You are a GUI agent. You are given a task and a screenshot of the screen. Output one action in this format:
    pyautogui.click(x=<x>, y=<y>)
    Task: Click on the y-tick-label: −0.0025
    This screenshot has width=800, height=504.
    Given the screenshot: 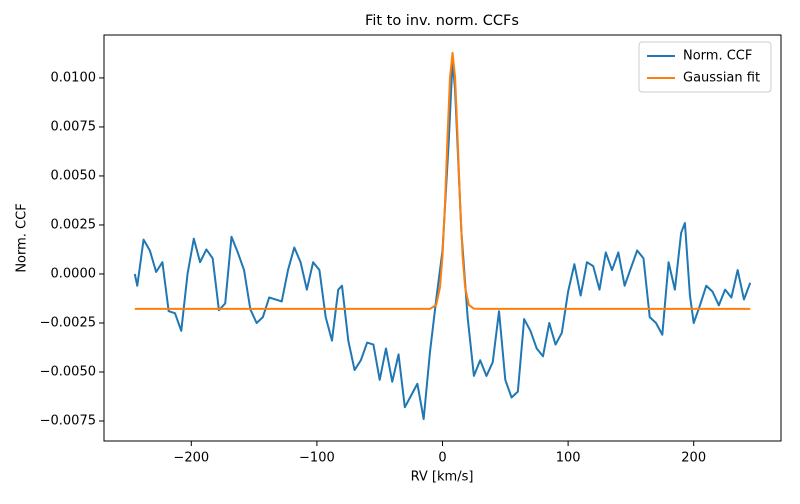 What is the action you would take?
    pyautogui.click(x=68, y=322)
    